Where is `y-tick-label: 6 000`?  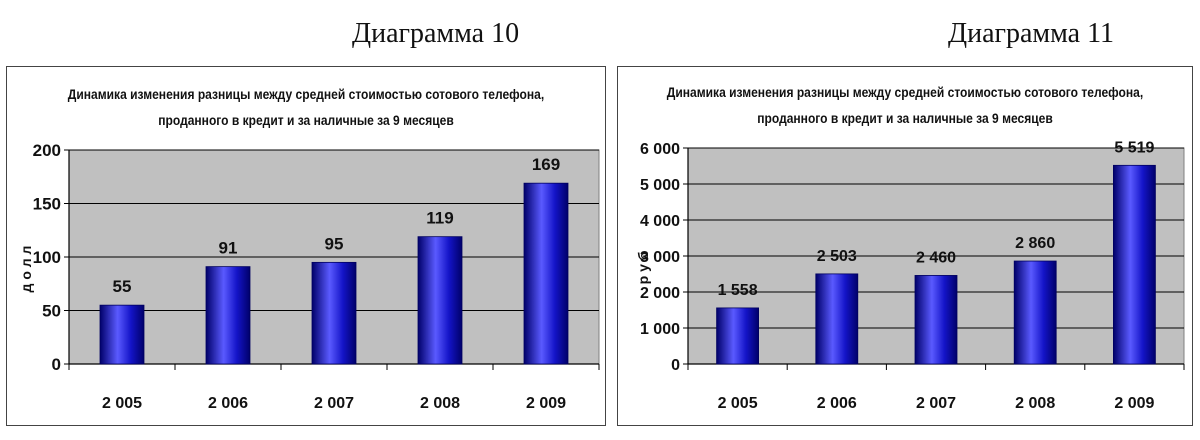
y-tick-label: 6 000 is located at coordinates (660, 149).